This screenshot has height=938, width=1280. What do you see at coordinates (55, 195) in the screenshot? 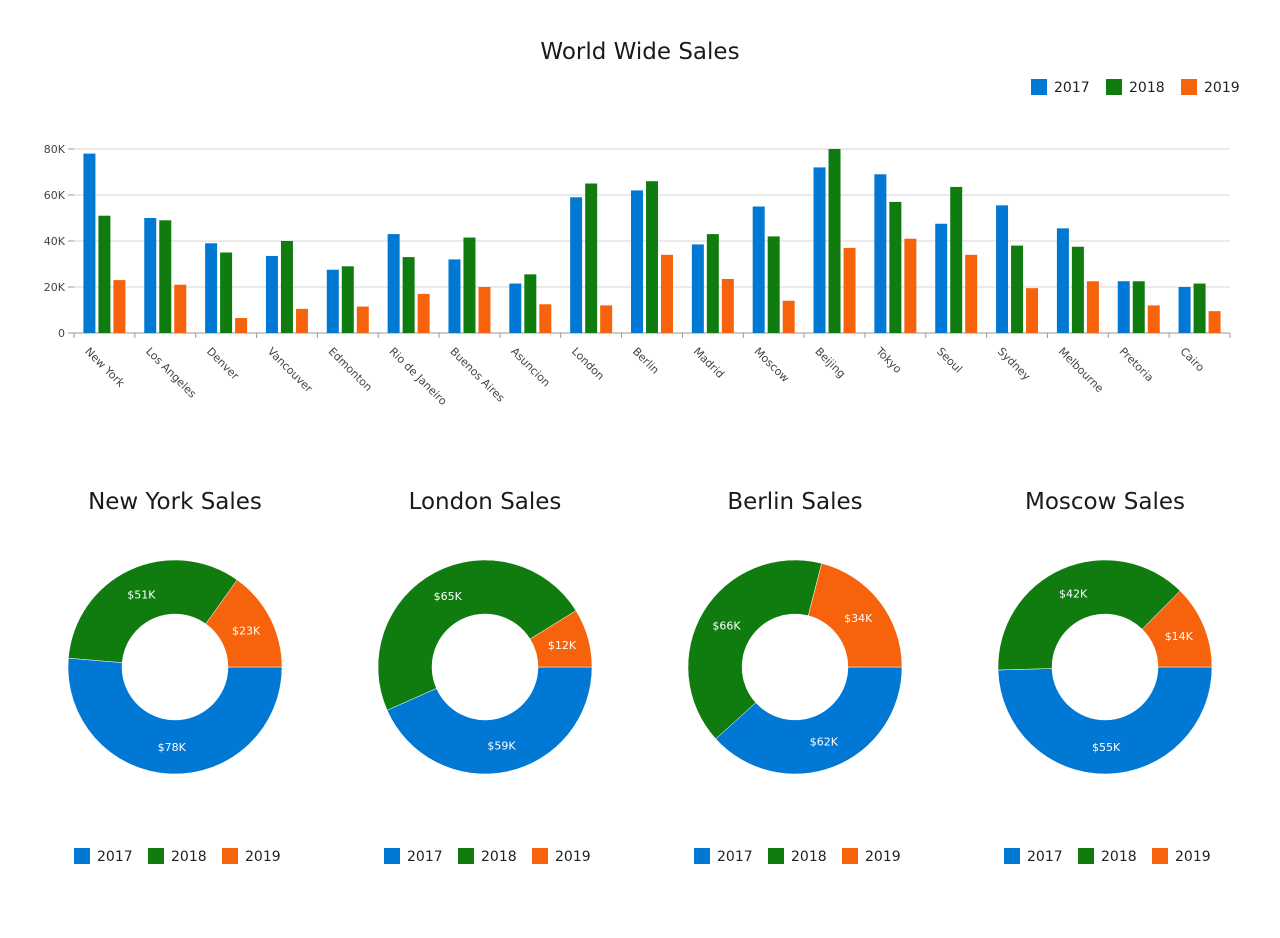
I see `y-tick-label: 60K` at bounding box center [55, 195].